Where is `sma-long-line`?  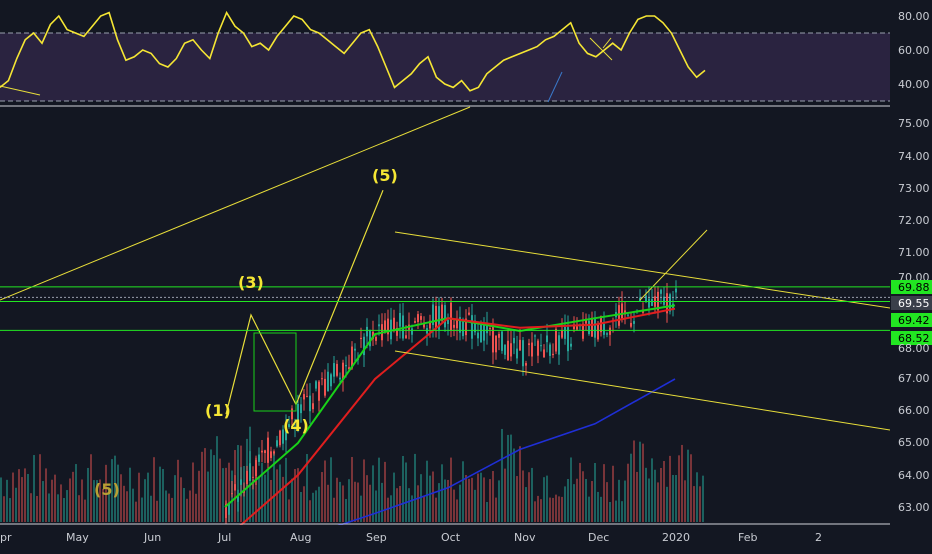 sma-long-line is located at coordinates (486, 459).